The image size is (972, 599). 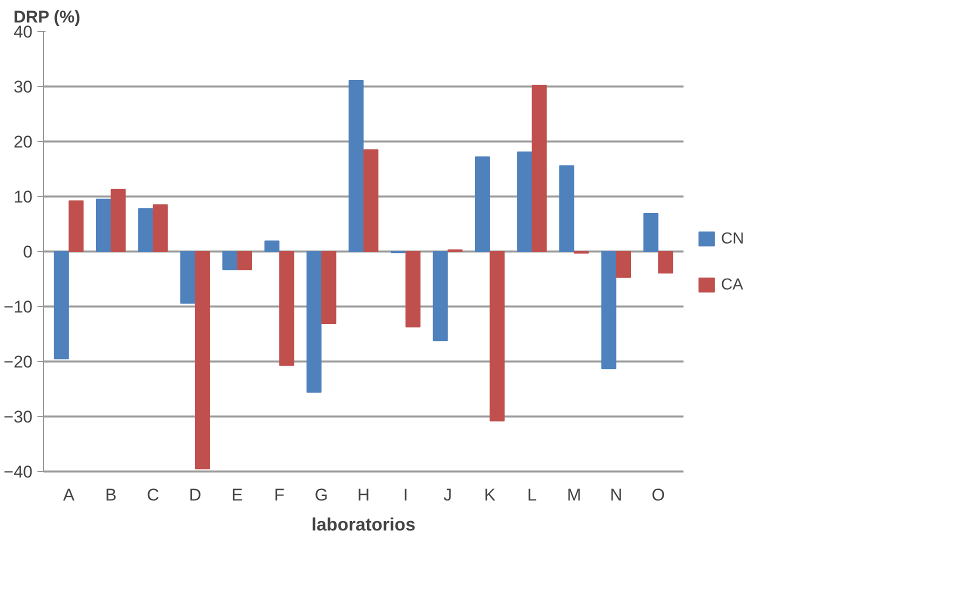 What do you see at coordinates (321, 495) in the screenshot?
I see `x-tick-label: G` at bounding box center [321, 495].